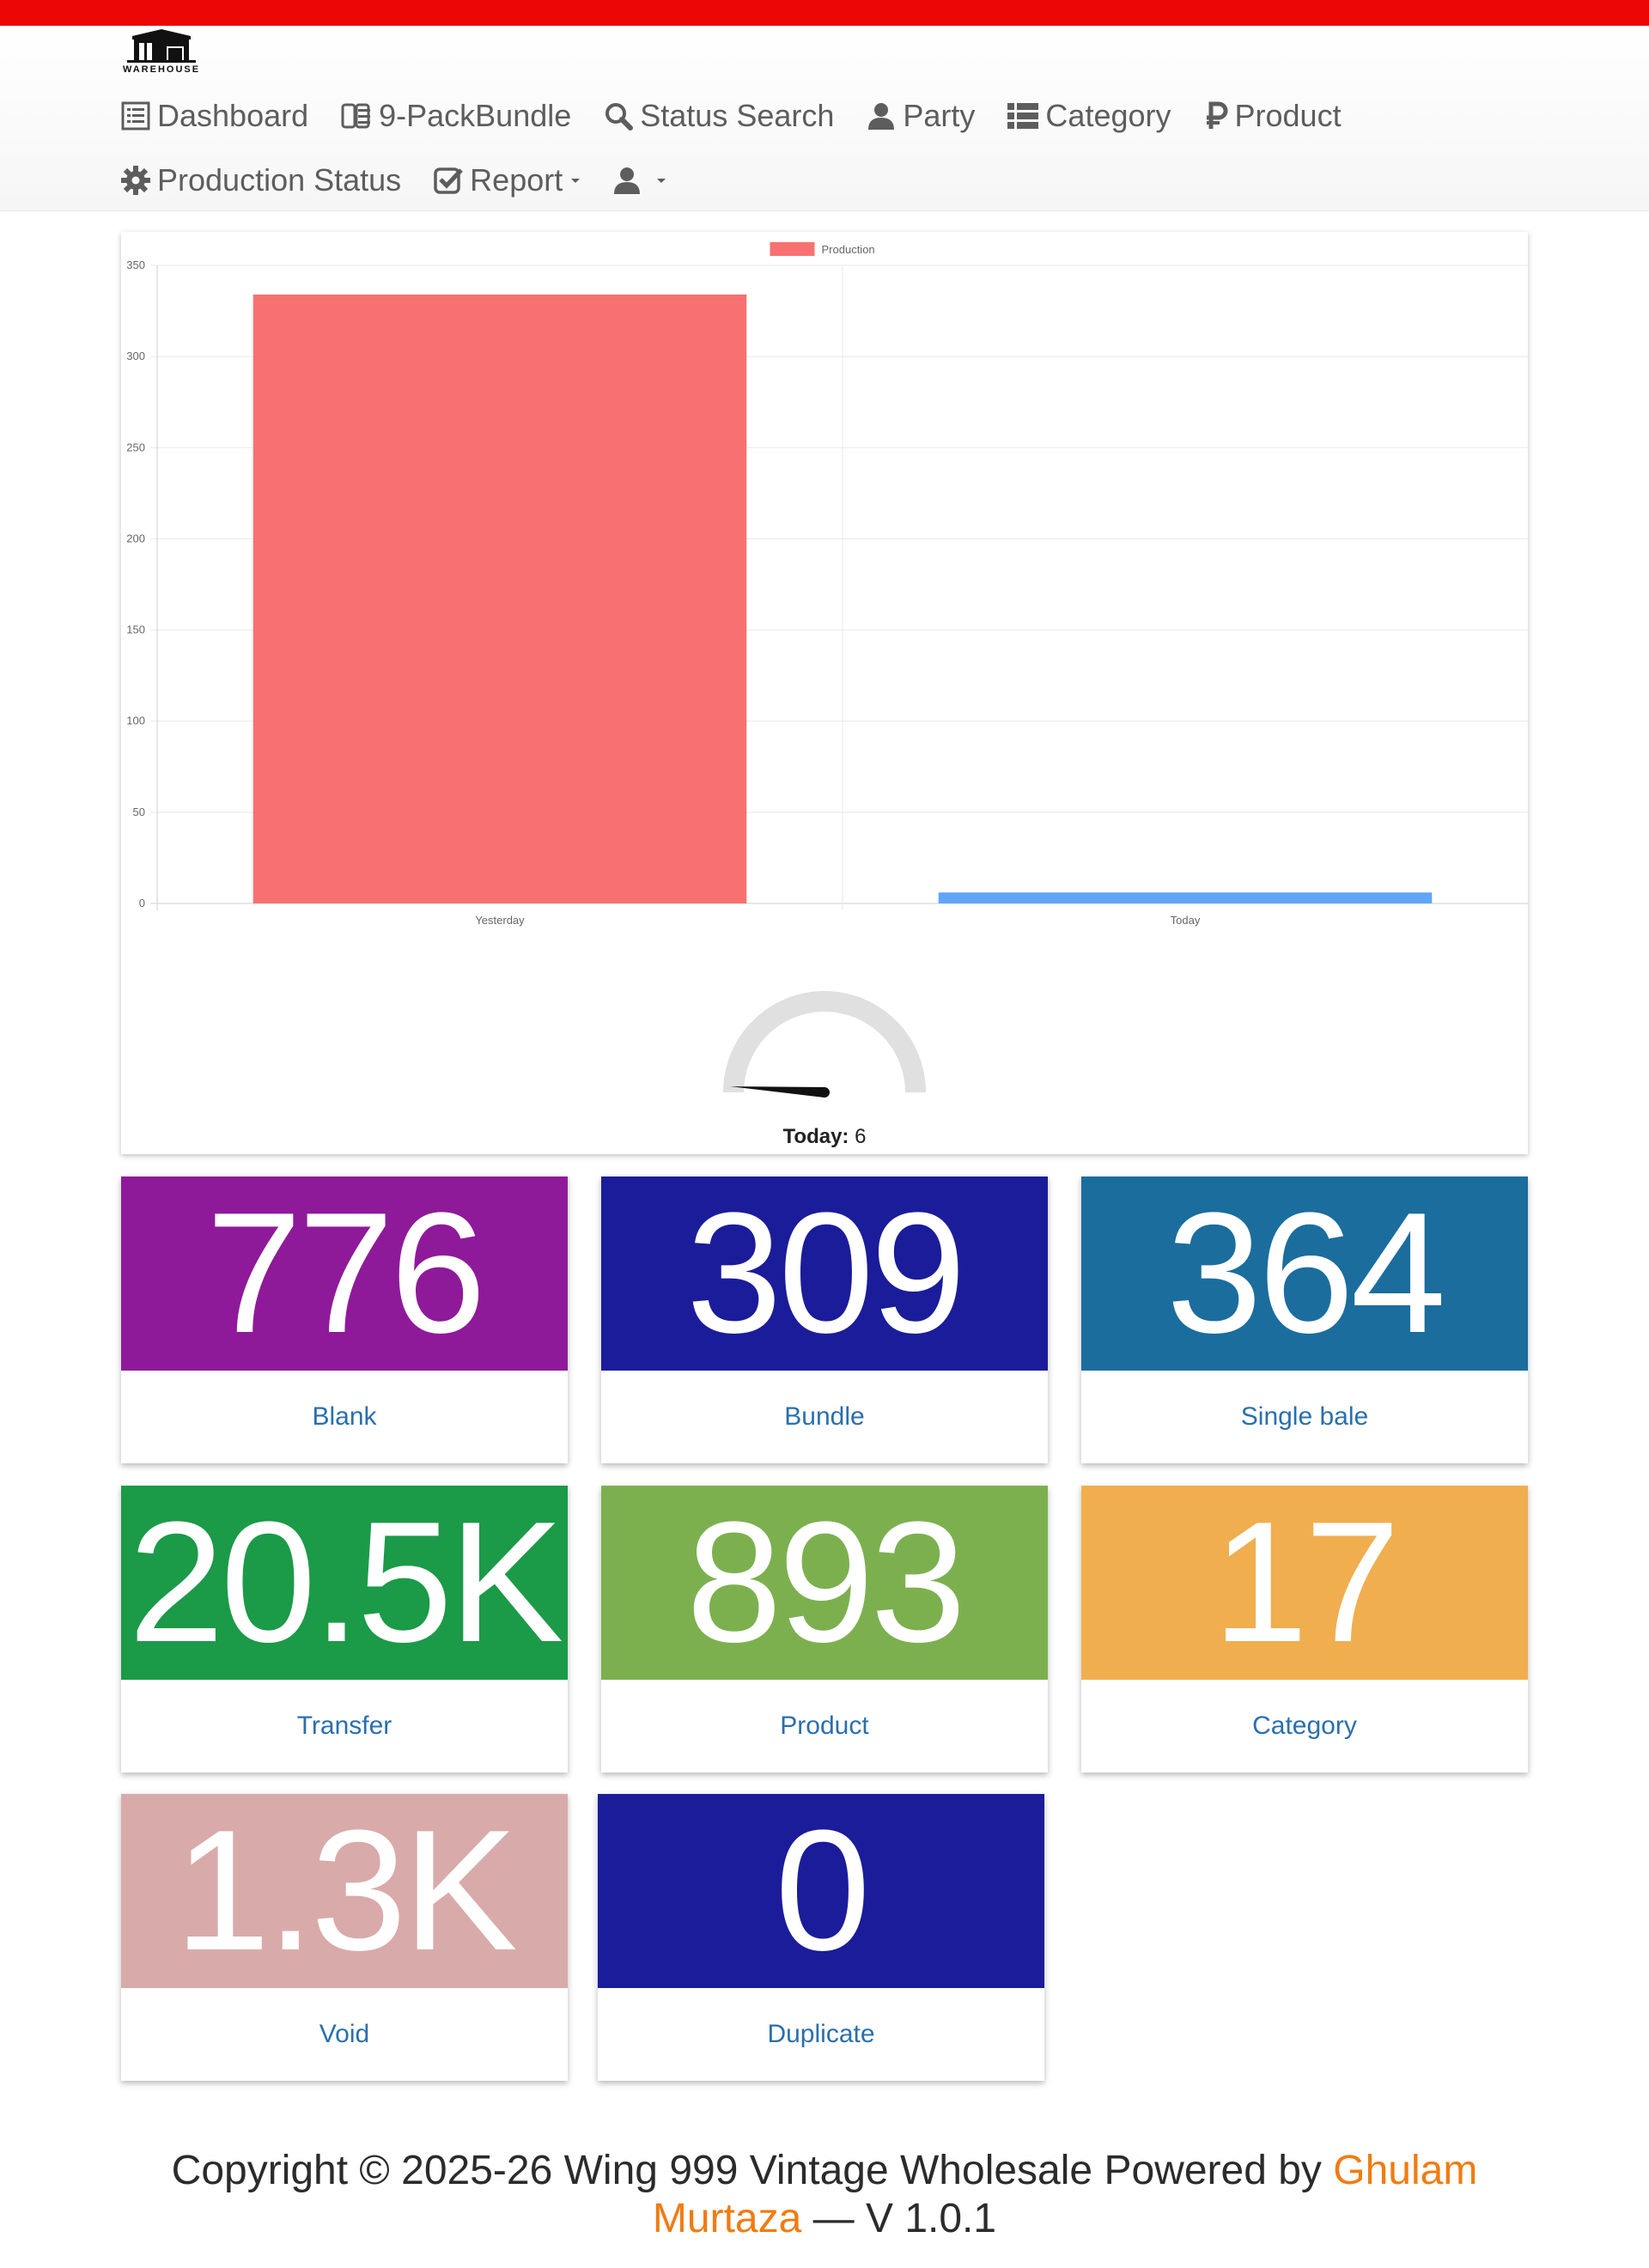 Image resolution: width=1649 pixels, height=2268 pixels. Describe the element at coordinates (135, 720) in the screenshot. I see `y-tick-label: 100` at that location.